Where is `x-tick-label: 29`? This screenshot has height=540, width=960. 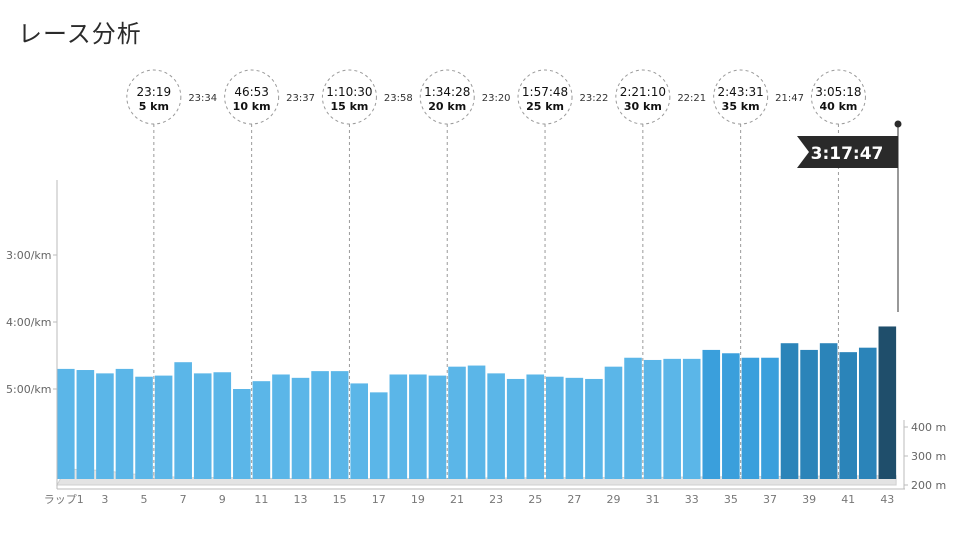
x-tick-label: 29 is located at coordinates (613, 499).